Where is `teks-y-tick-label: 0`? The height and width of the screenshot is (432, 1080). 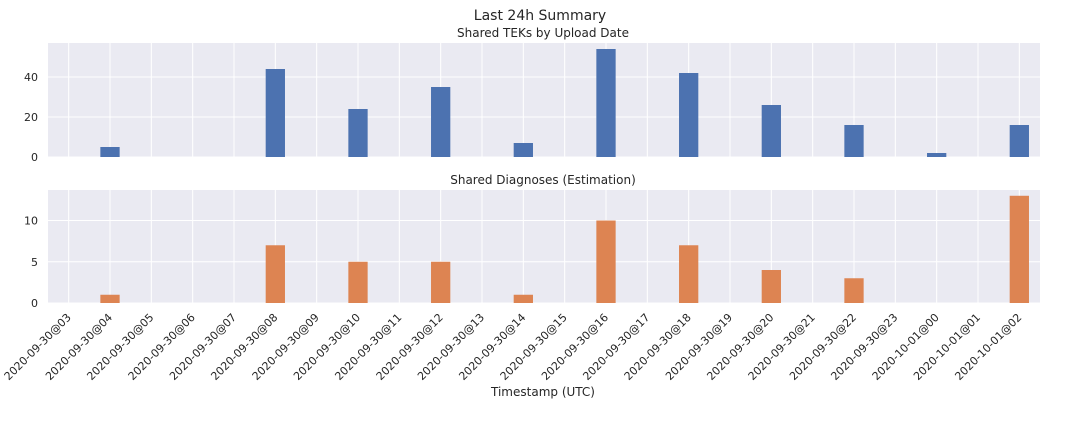 teks-y-tick-label: 0 is located at coordinates (34, 157).